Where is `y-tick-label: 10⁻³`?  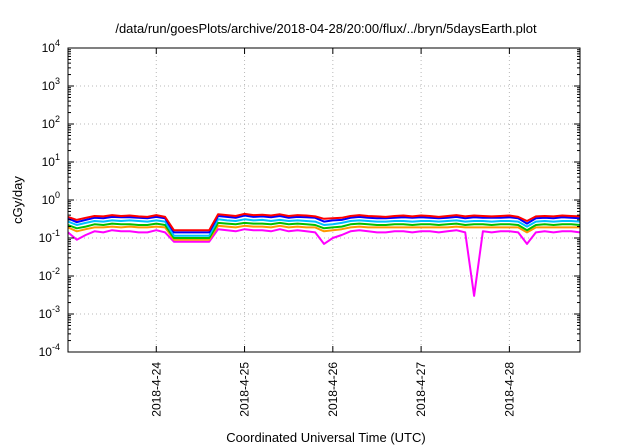
y-tick-label: 10⁻³ is located at coordinates (49, 312).